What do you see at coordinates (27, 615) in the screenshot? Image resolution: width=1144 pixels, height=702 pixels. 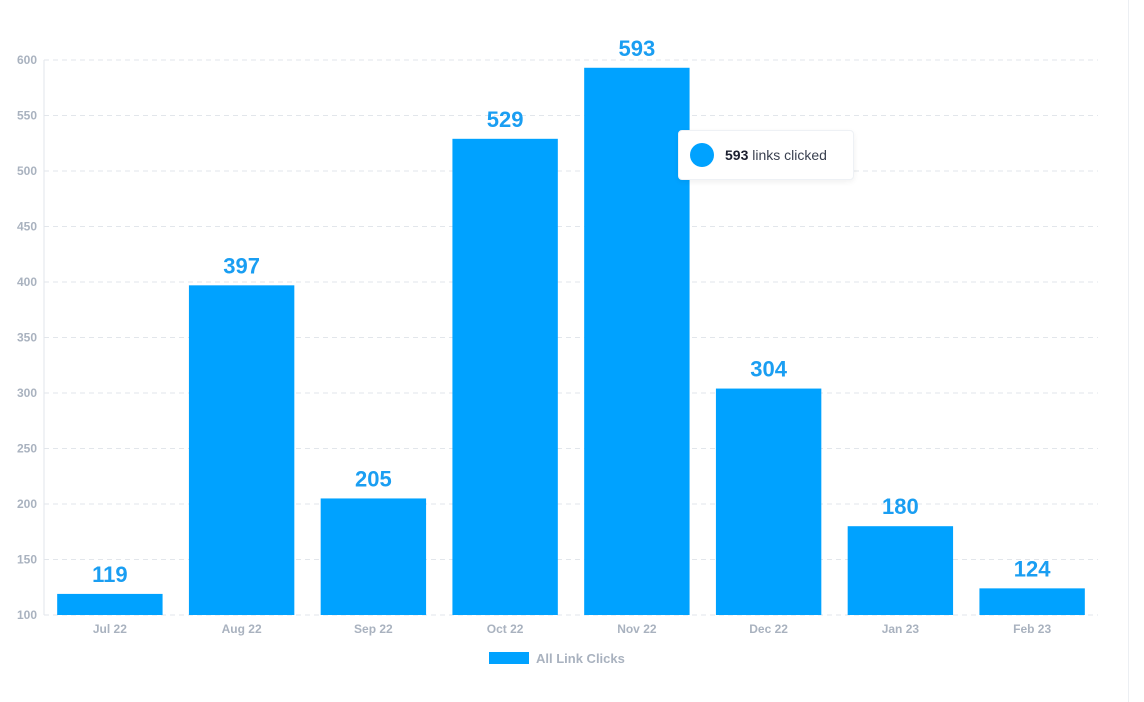 I see `y-tick-label: 100` at bounding box center [27, 615].